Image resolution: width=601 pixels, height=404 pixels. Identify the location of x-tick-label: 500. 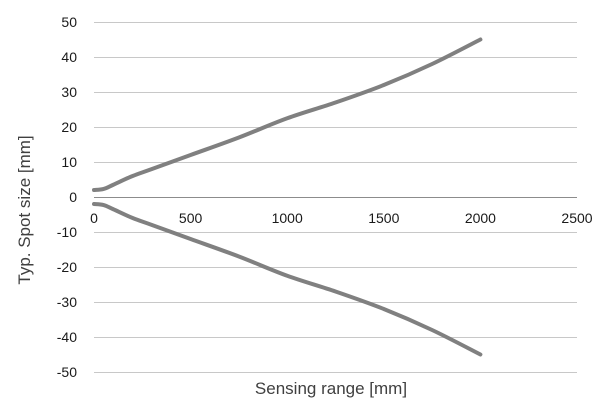
(191, 218).